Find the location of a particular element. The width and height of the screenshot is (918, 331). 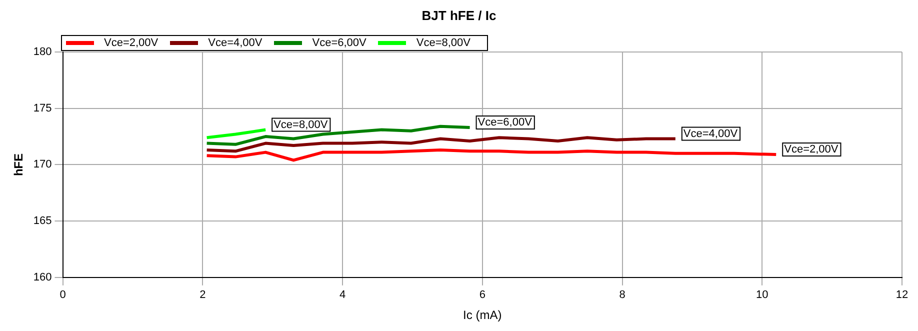

x-tick-label: 10 is located at coordinates (762, 295).